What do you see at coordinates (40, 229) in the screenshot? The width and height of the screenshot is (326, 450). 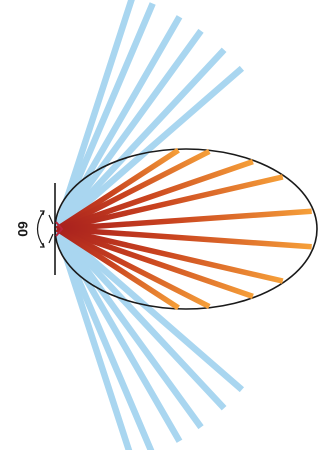 I see `angle-arc` at bounding box center [40, 229].